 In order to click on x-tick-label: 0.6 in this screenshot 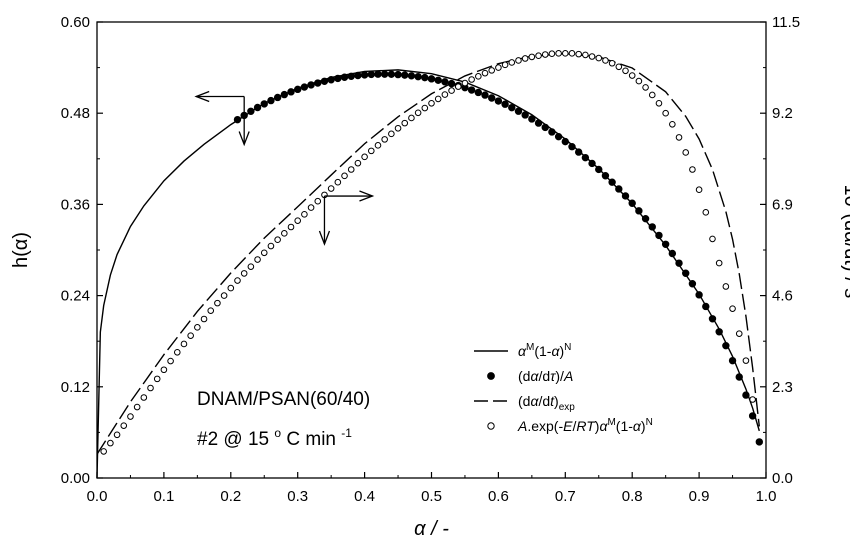, I will do `click(498, 496)`.